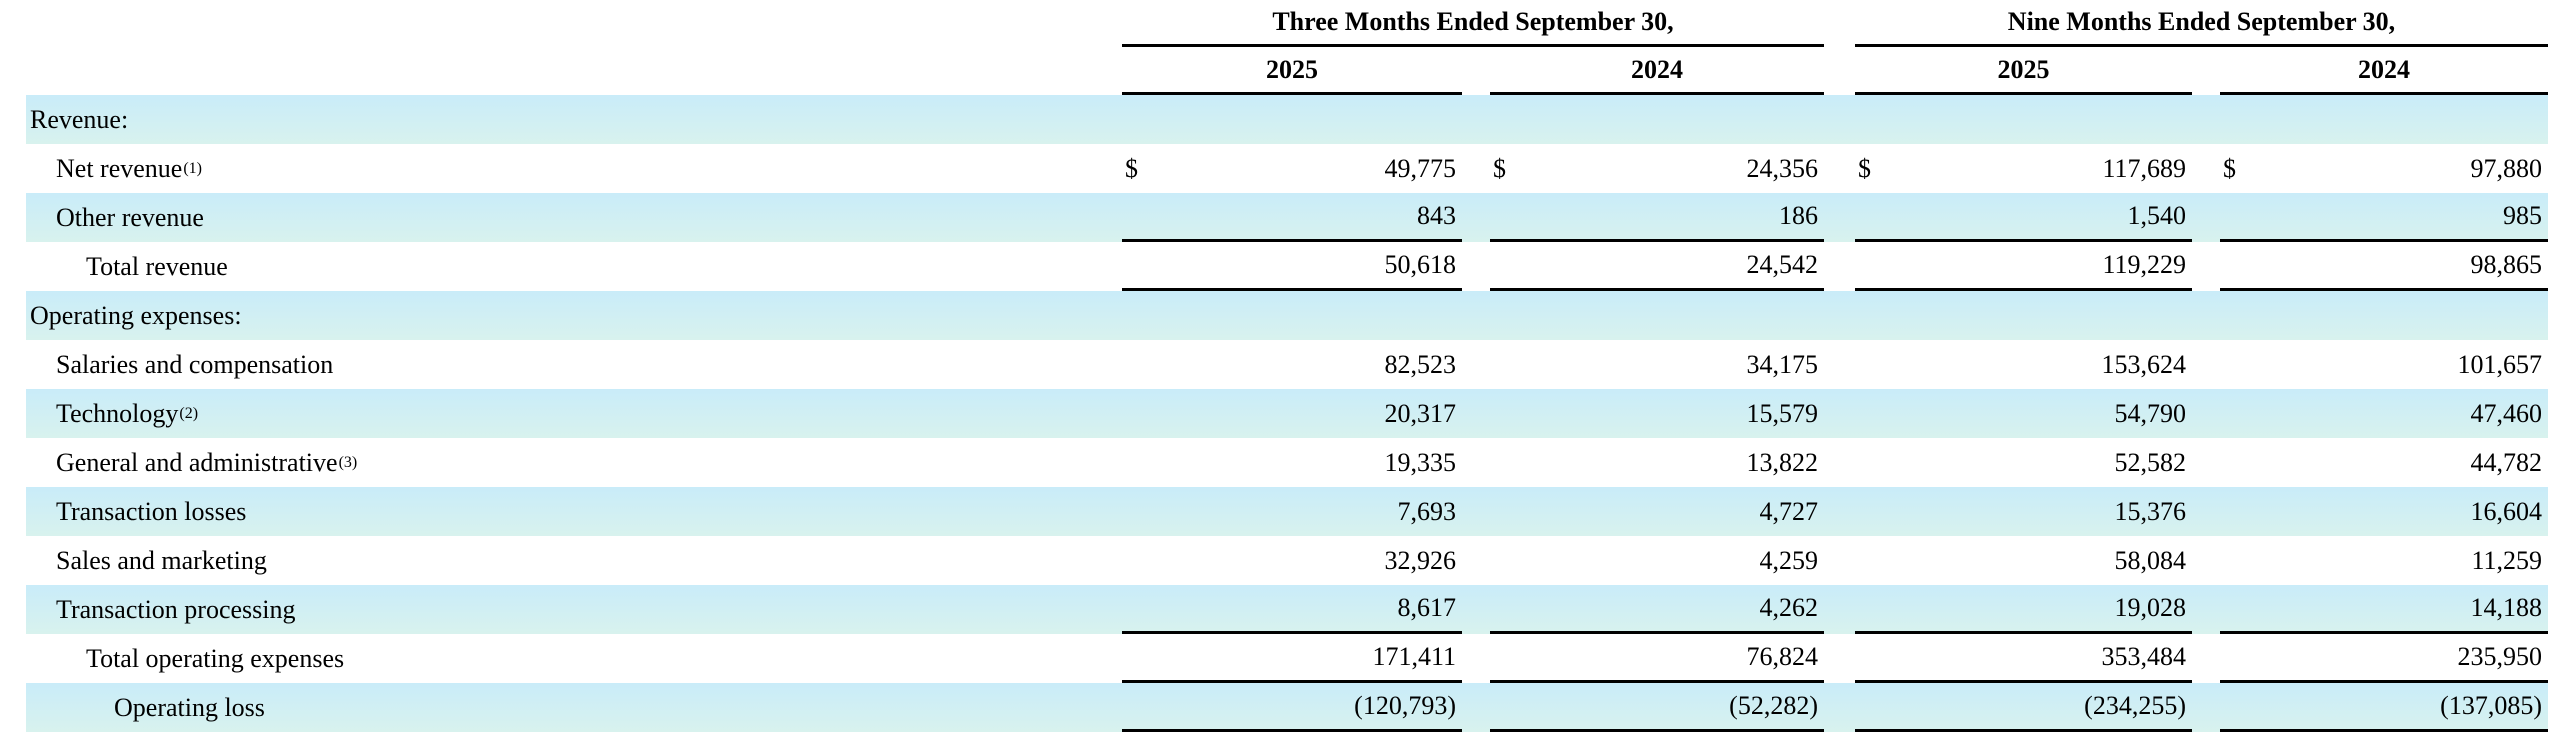  I want to click on amount: 119,229, so click(2144, 264).